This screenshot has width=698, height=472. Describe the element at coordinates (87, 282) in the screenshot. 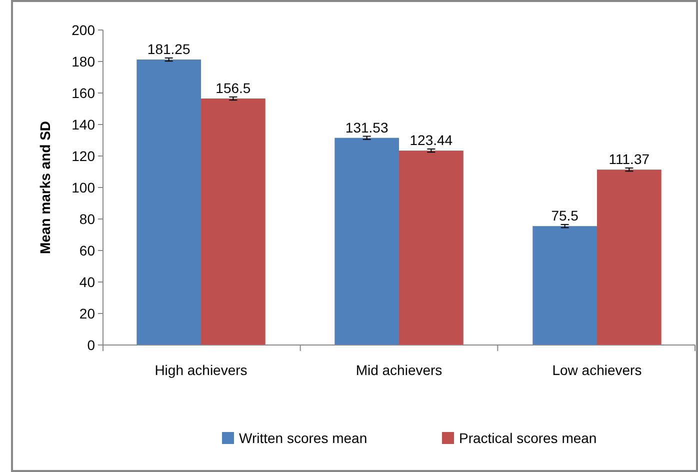

I see `y-tick-label: 40` at that location.